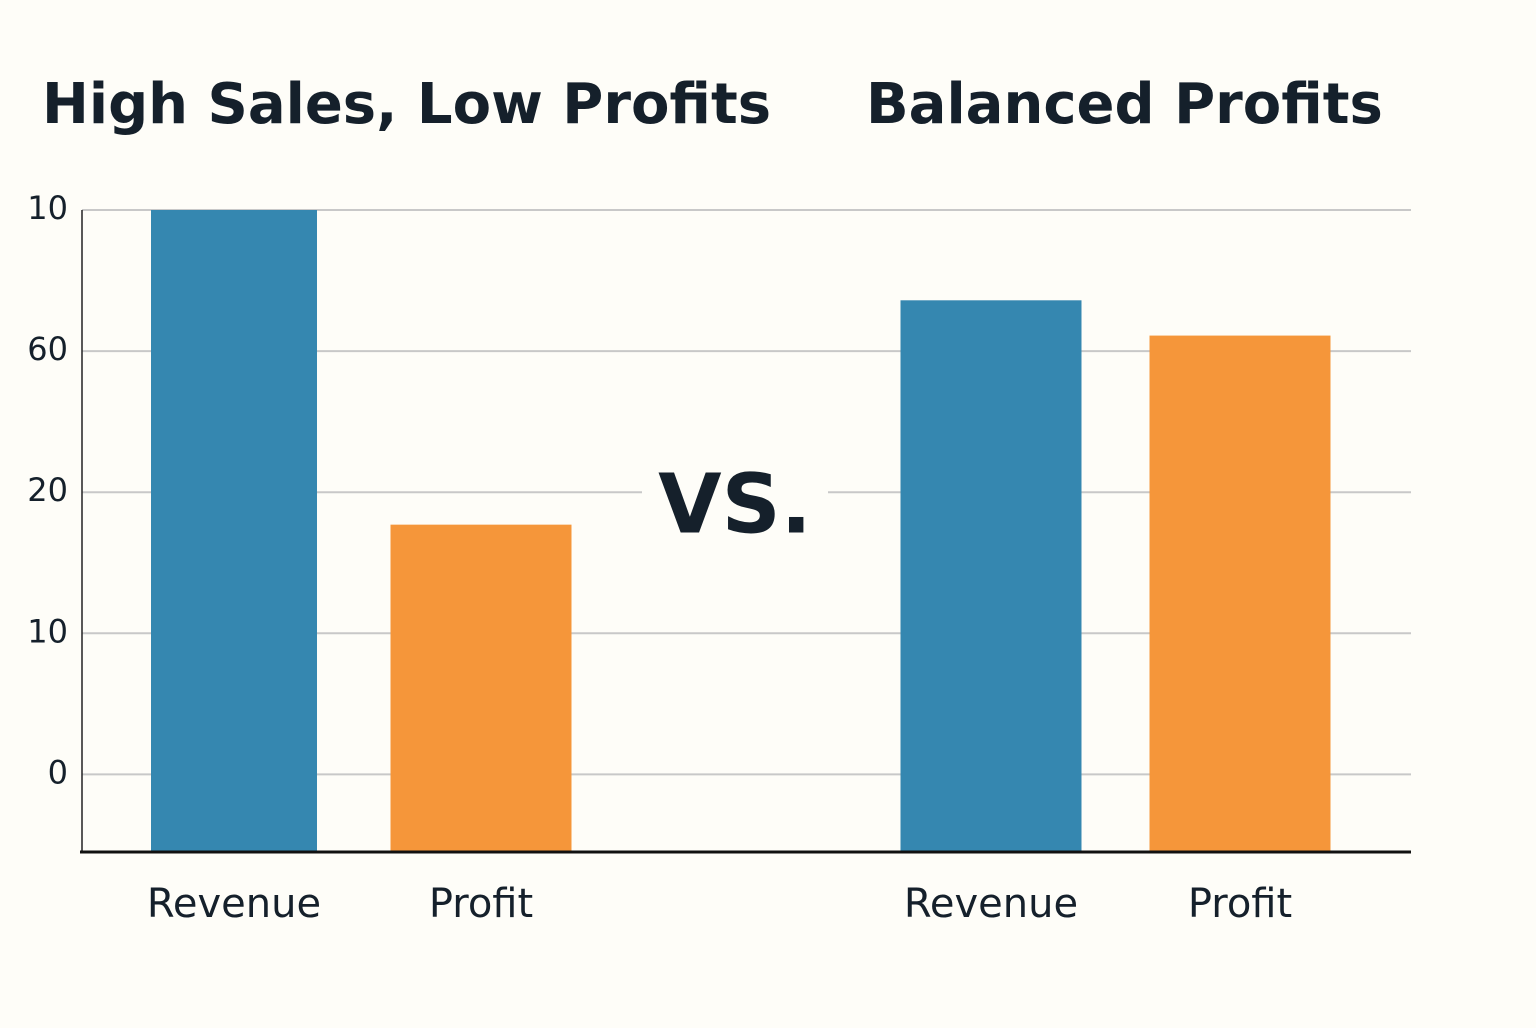 Image resolution: width=1536 pixels, height=1028 pixels. I want to click on y-tick-label: 20, so click(47, 490).